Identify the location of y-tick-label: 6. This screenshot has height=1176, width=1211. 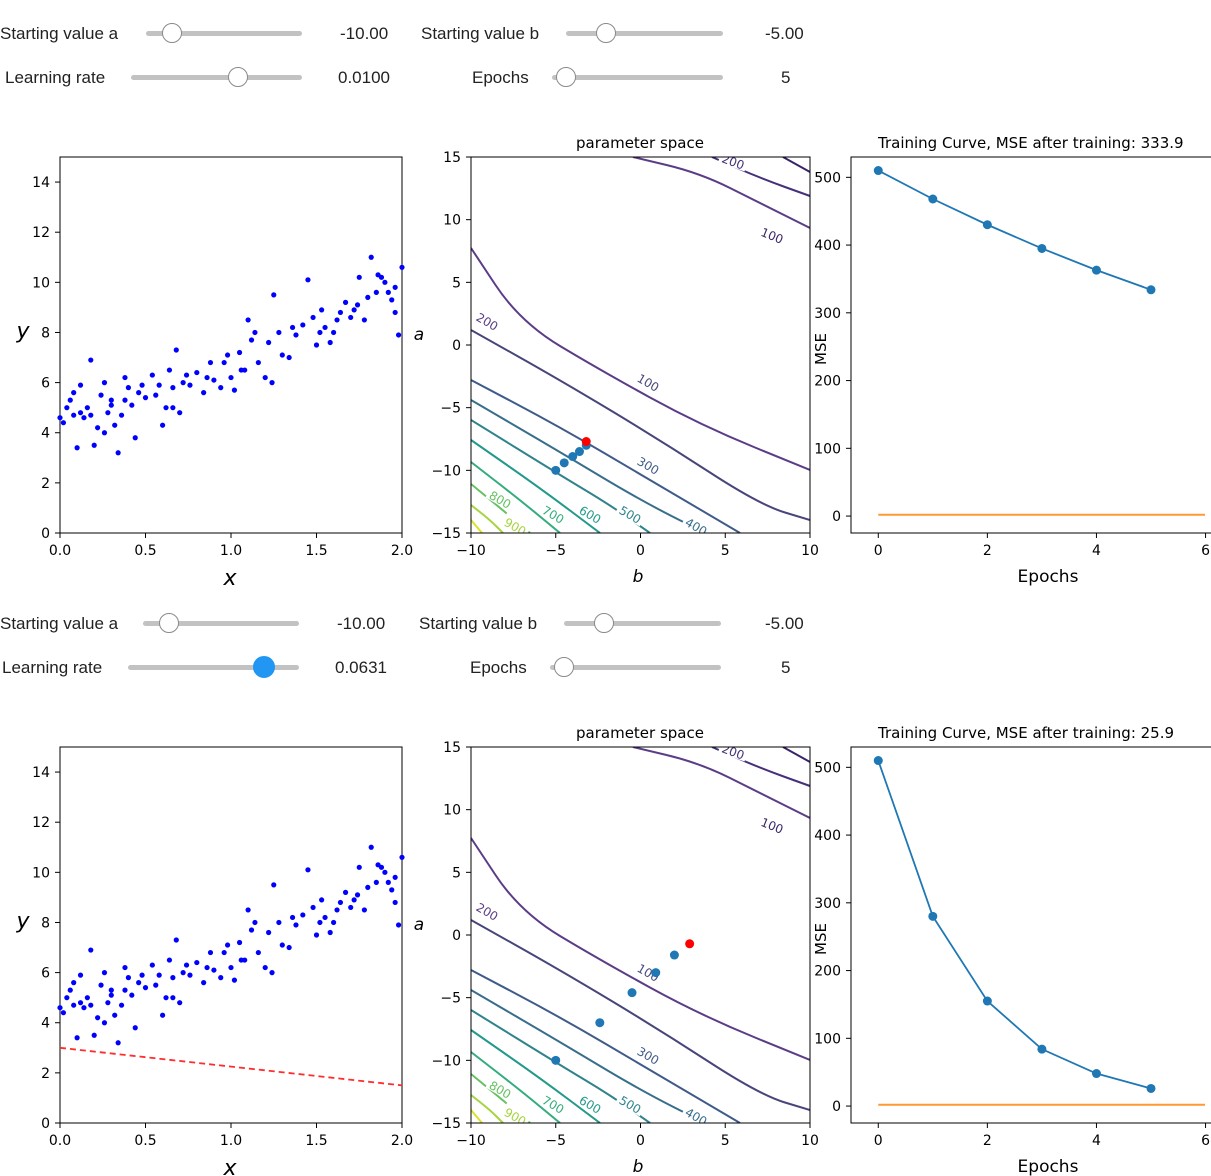
(45, 384).